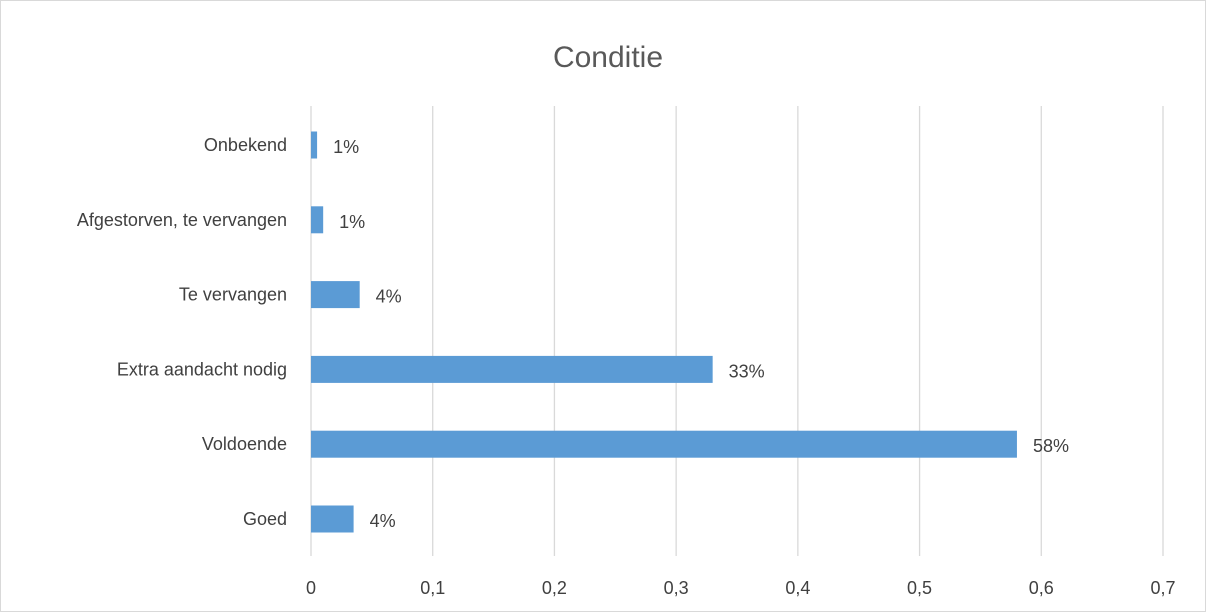 The width and height of the screenshot is (1206, 613). I want to click on category-label: Goed, so click(265, 519).